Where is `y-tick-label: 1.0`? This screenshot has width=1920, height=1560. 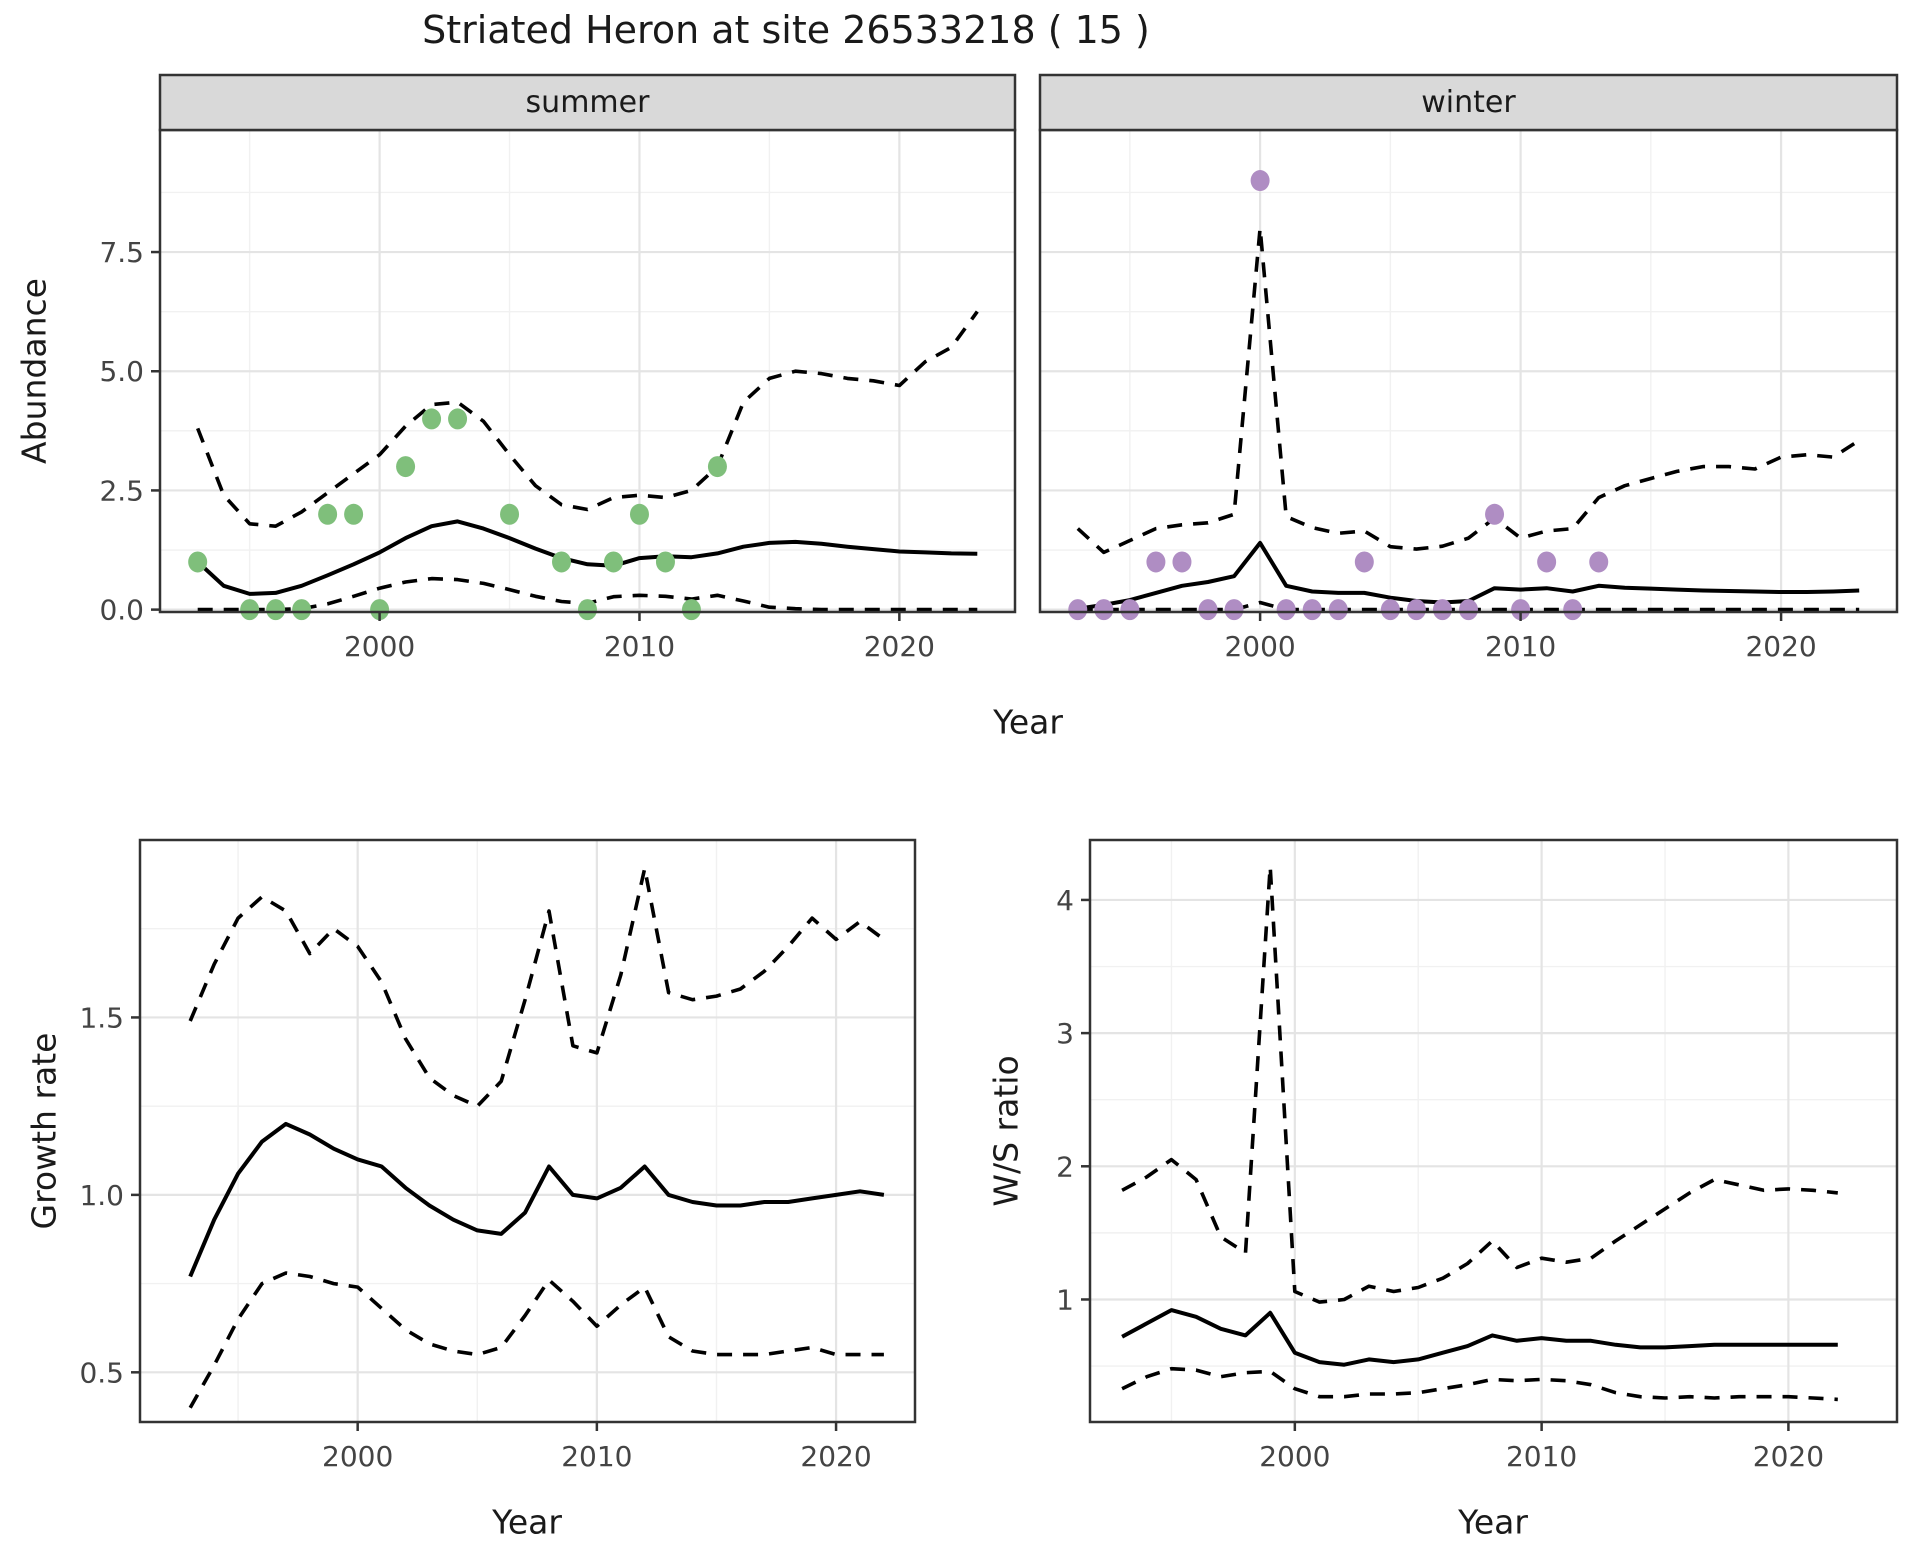
y-tick-label: 1.0 is located at coordinates (101, 1195).